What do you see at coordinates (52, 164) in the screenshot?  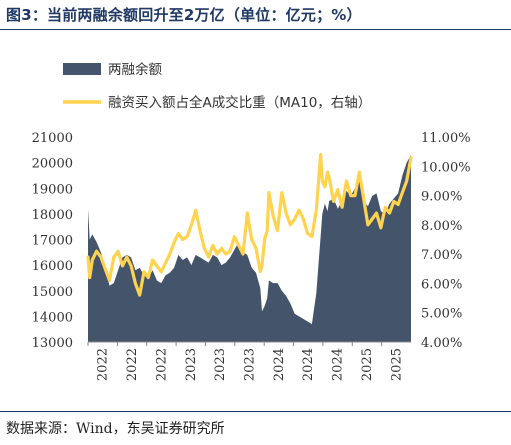 I see `y-left-tick-label: 20000` at bounding box center [52, 164].